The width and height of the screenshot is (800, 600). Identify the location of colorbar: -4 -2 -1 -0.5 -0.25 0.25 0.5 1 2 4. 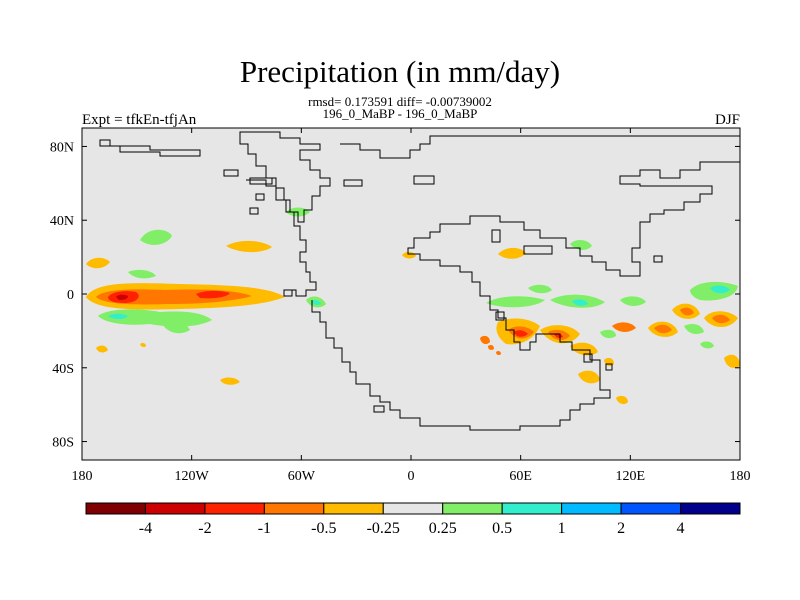
(413, 519).